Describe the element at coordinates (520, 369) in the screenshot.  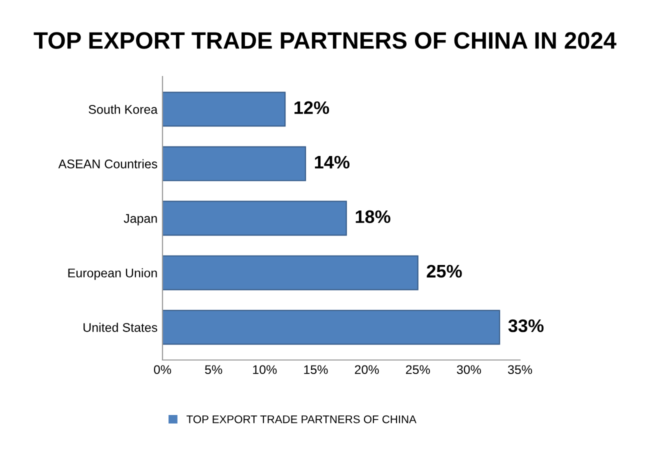
I see `x-tick-label: 35%` at that location.